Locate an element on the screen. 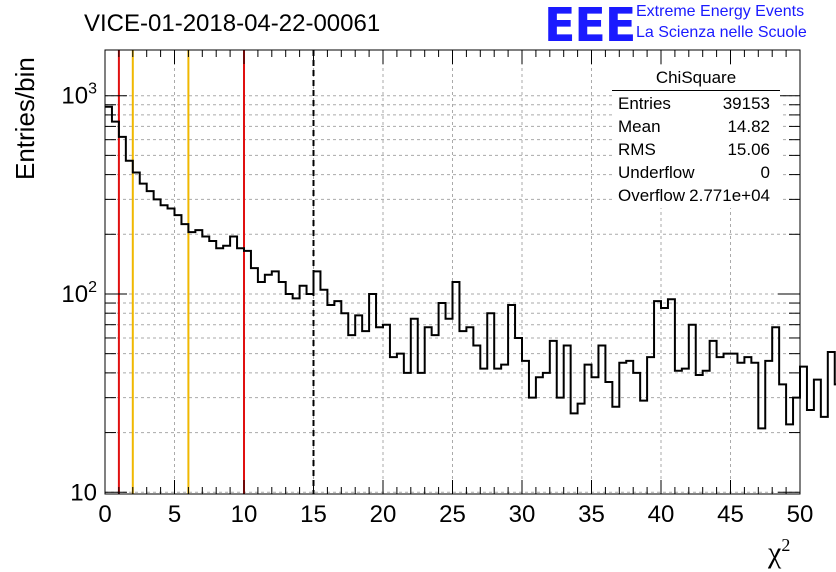 Image resolution: width=836 pixels, height=572 pixels. stats-value: 2.771e+04 is located at coordinates (729, 195).